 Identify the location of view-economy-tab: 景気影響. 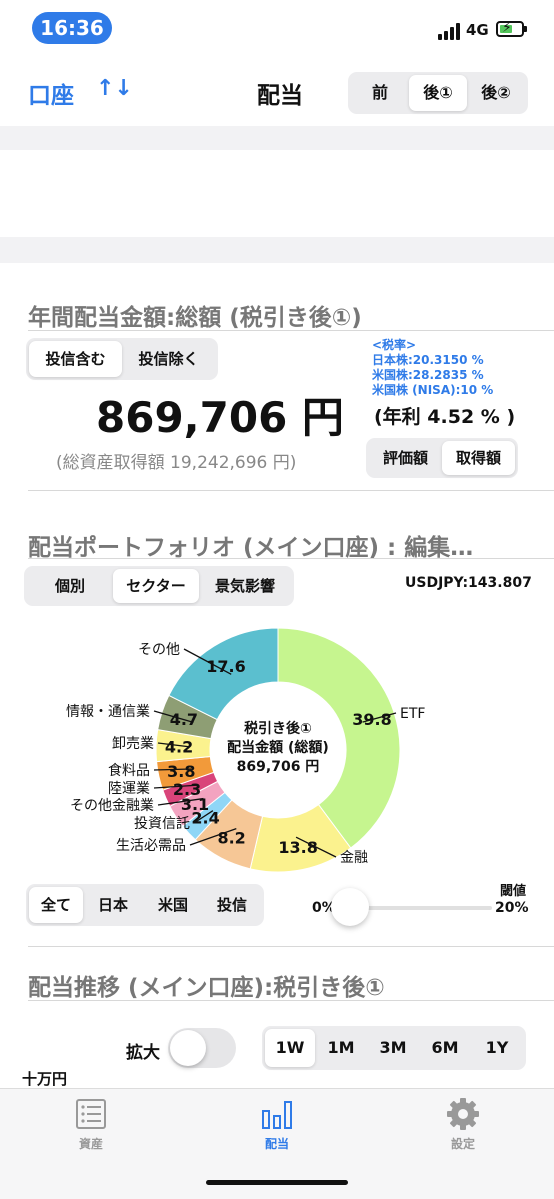
(244, 586).